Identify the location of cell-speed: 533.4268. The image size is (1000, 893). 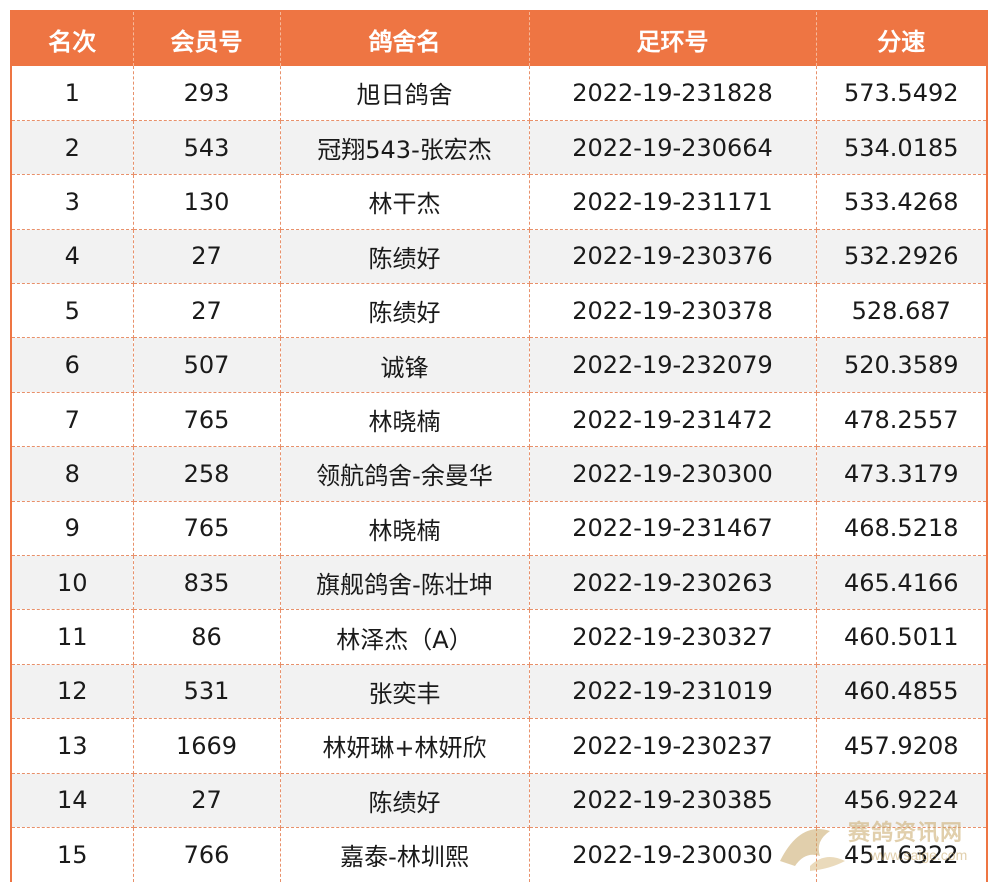
(901, 202).